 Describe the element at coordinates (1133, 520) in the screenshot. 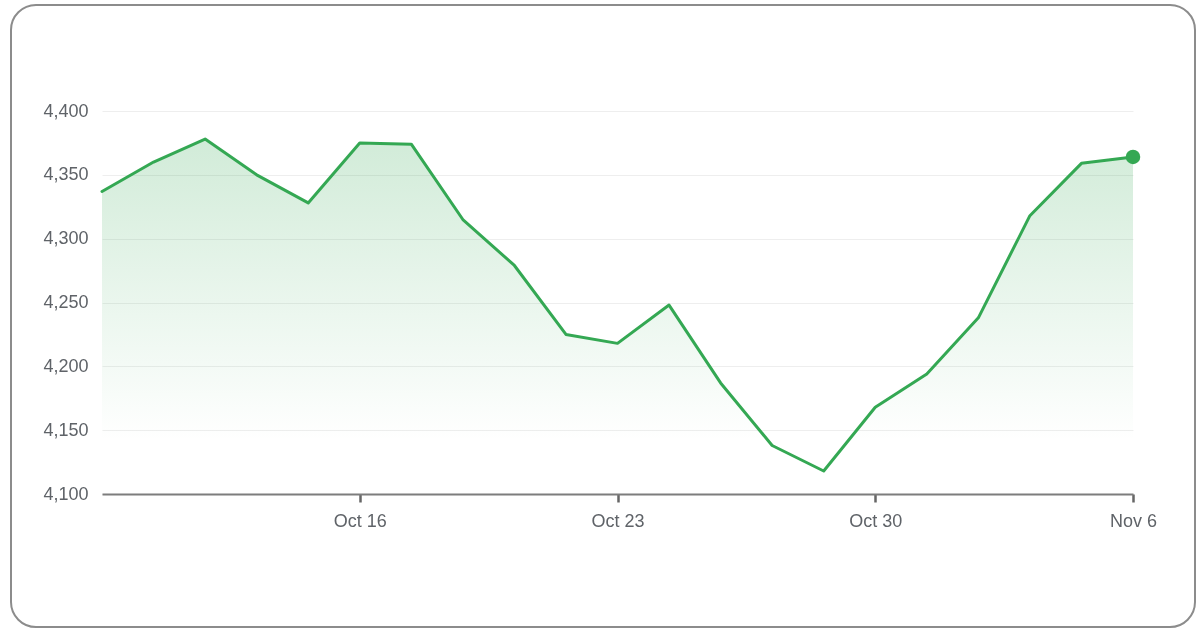

I see `x-tick-label: Nov 6` at that location.